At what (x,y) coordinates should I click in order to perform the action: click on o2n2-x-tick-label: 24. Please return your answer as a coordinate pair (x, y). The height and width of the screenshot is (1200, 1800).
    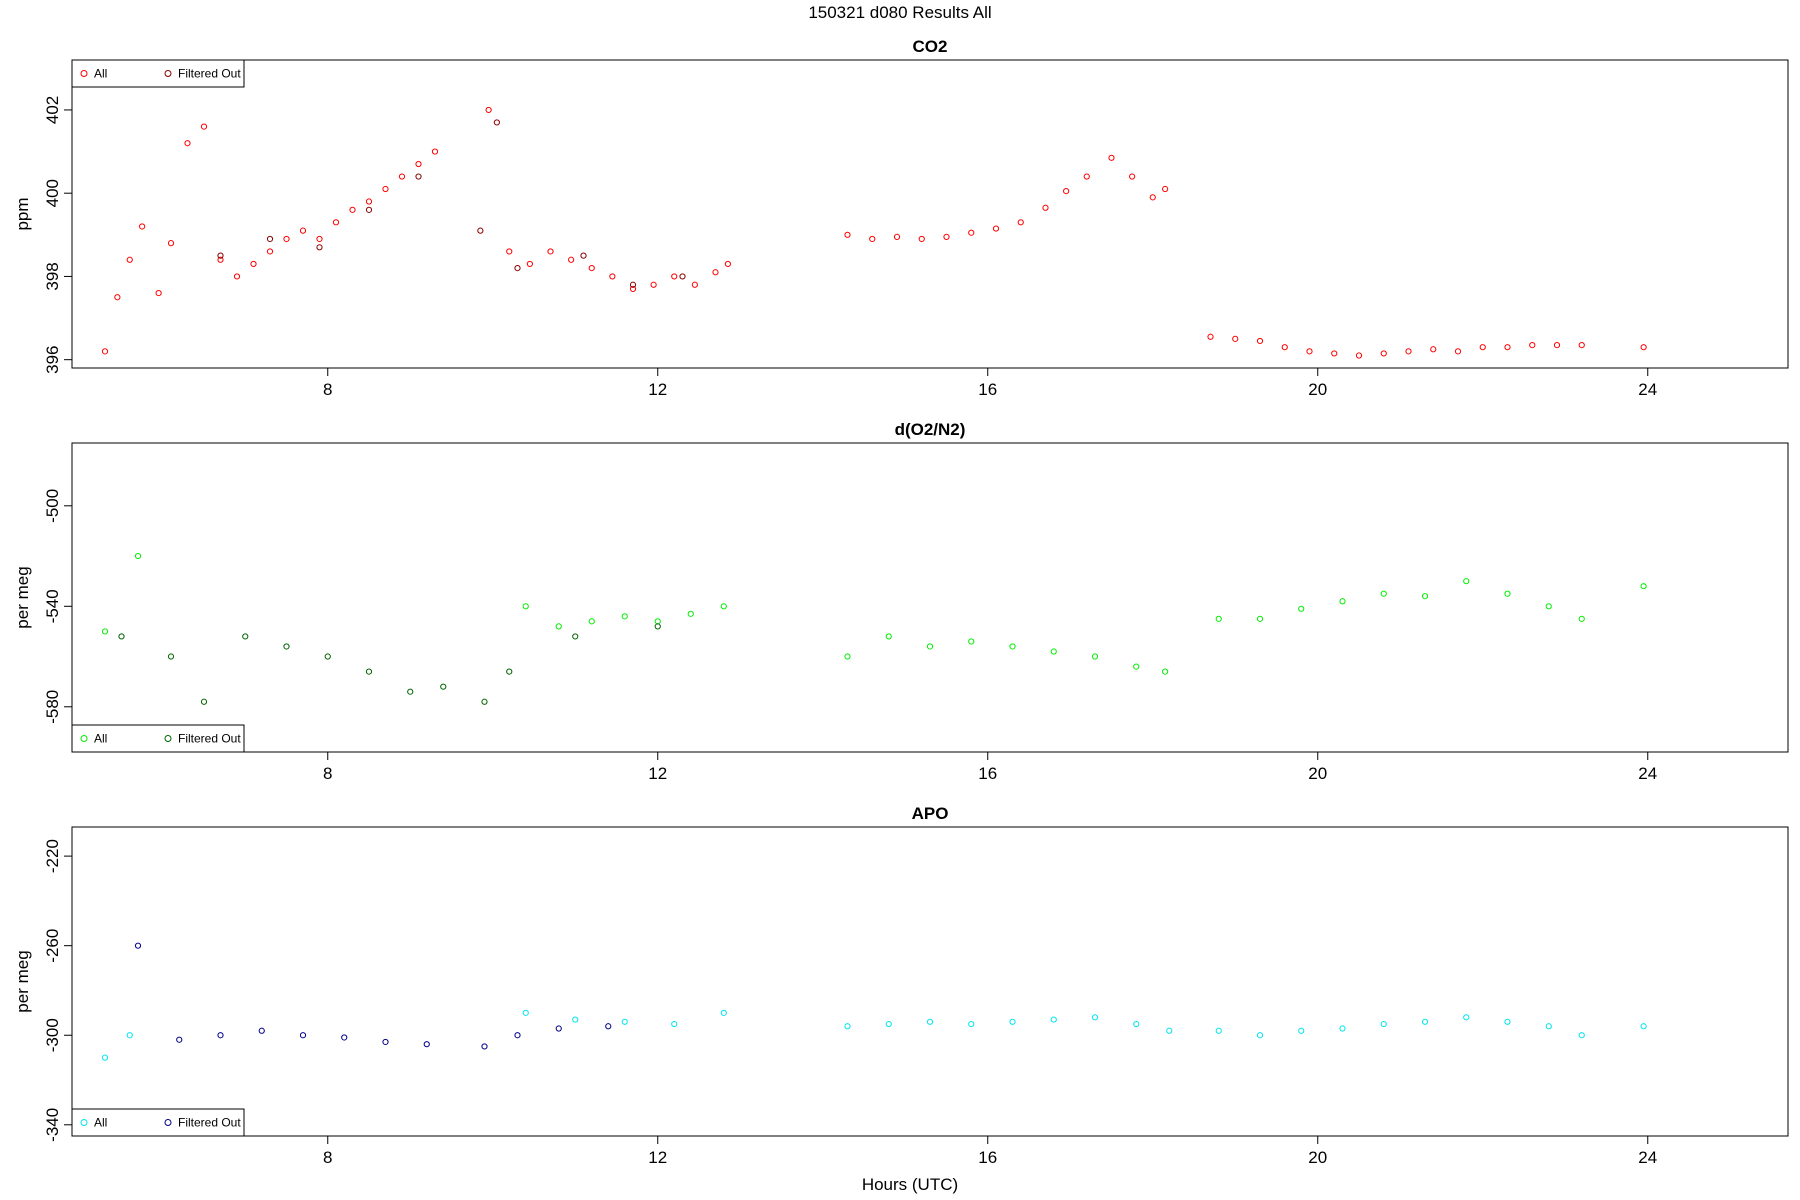
    Looking at the image, I should click on (1647, 773).